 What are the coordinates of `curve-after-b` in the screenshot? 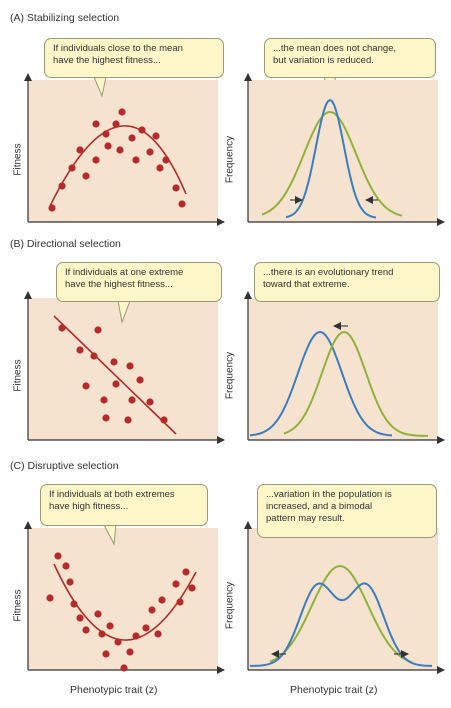 It's located at (355, 383).